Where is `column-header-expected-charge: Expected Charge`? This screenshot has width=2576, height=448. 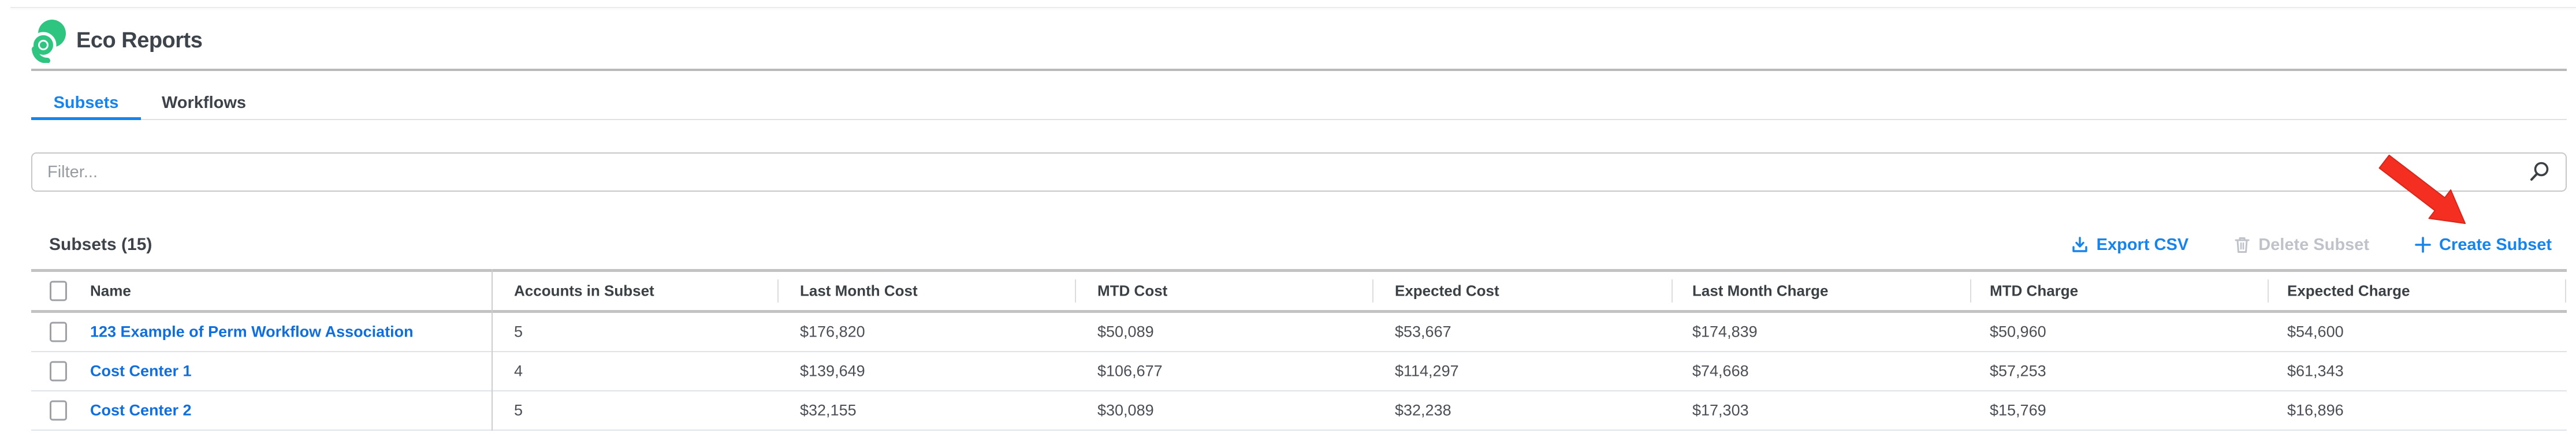 column-header-expected-charge: Expected Charge is located at coordinates (2349, 291).